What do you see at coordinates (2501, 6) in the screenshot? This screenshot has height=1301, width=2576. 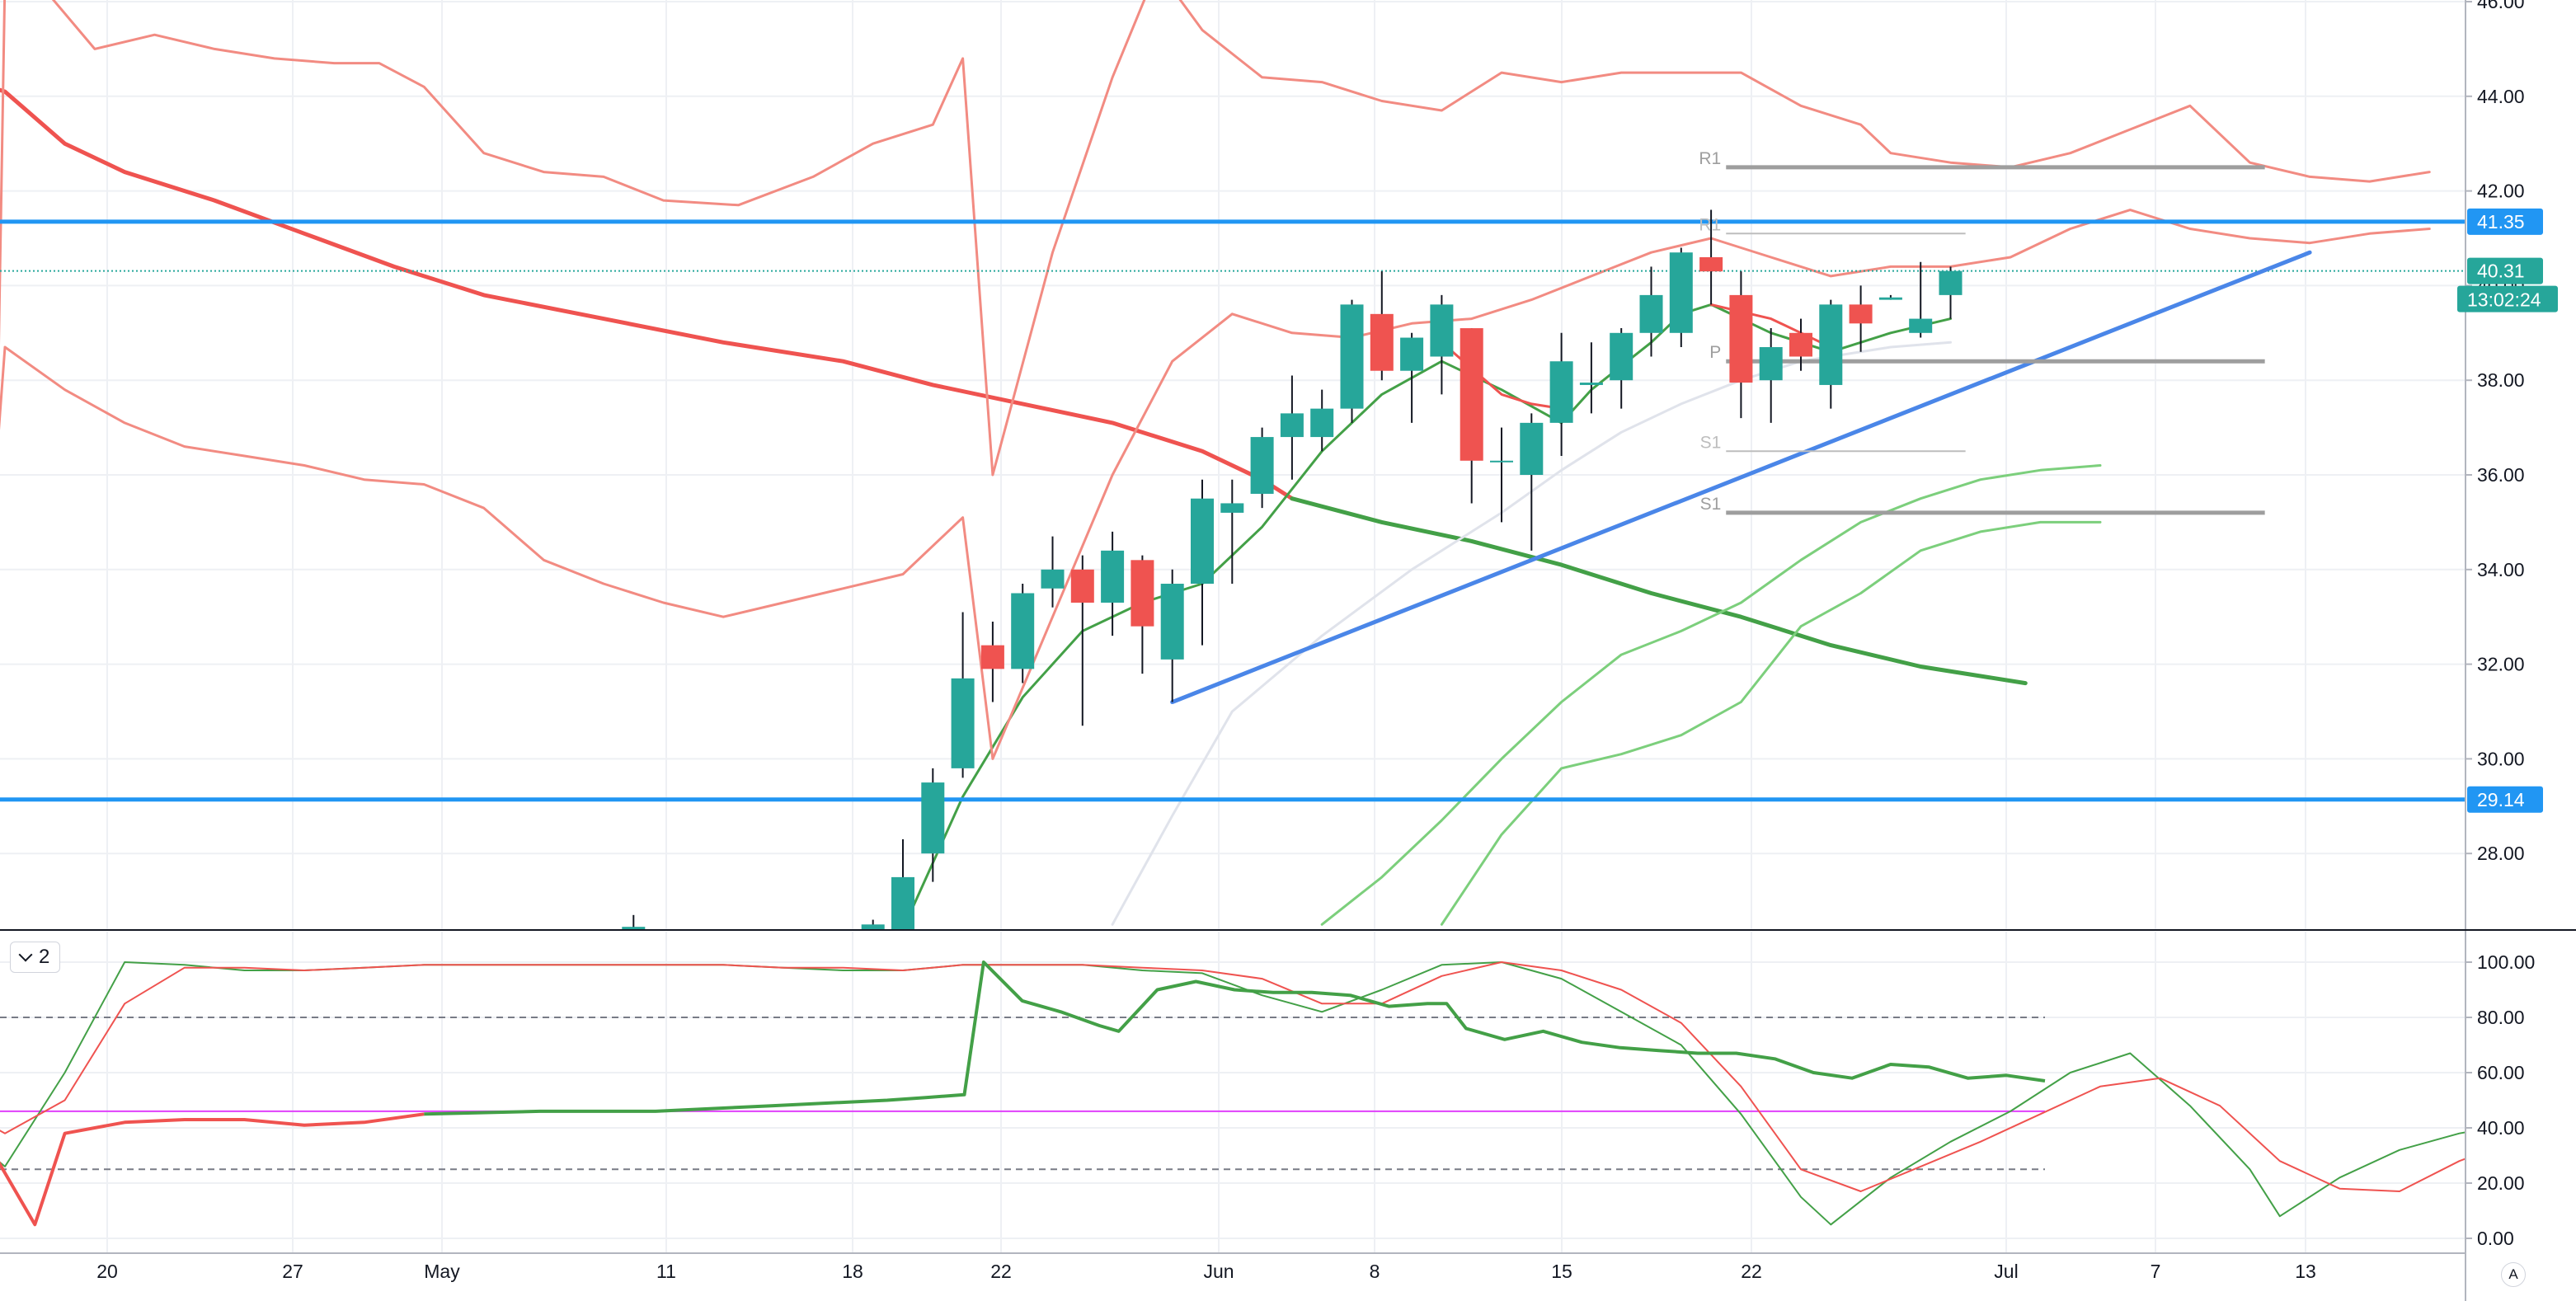 I see `y-tick-label: 46.00` at bounding box center [2501, 6].